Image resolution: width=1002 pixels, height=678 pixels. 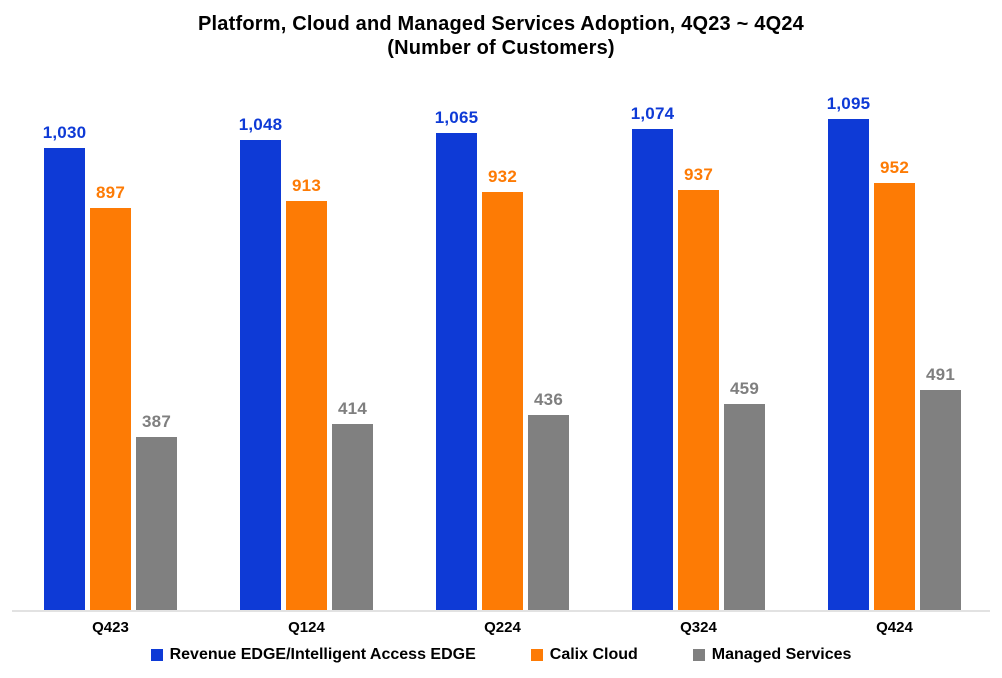 I want to click on x-axis-tick-label: Q324, so click(x=698, y=627).